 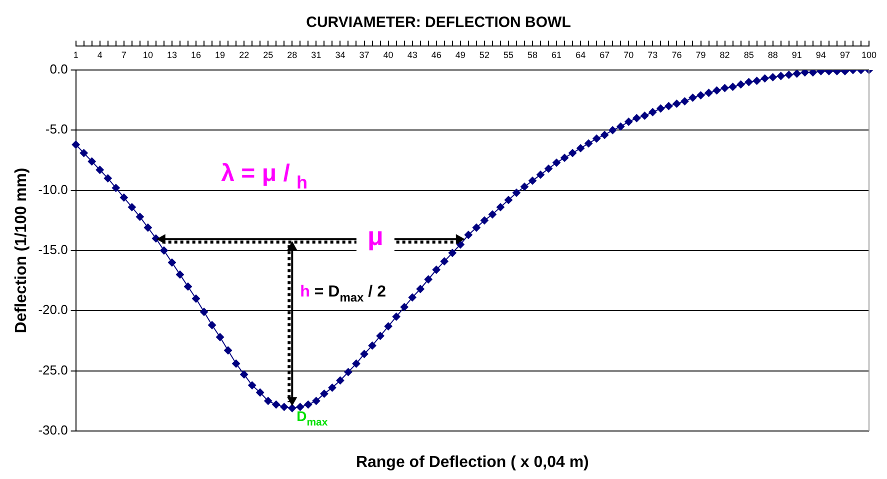 What do you see at coordinates (21, 251) in the screenshot?
I see `y-axis-title: Deflection (1/100 mm)` at bounding box center [21, 251].